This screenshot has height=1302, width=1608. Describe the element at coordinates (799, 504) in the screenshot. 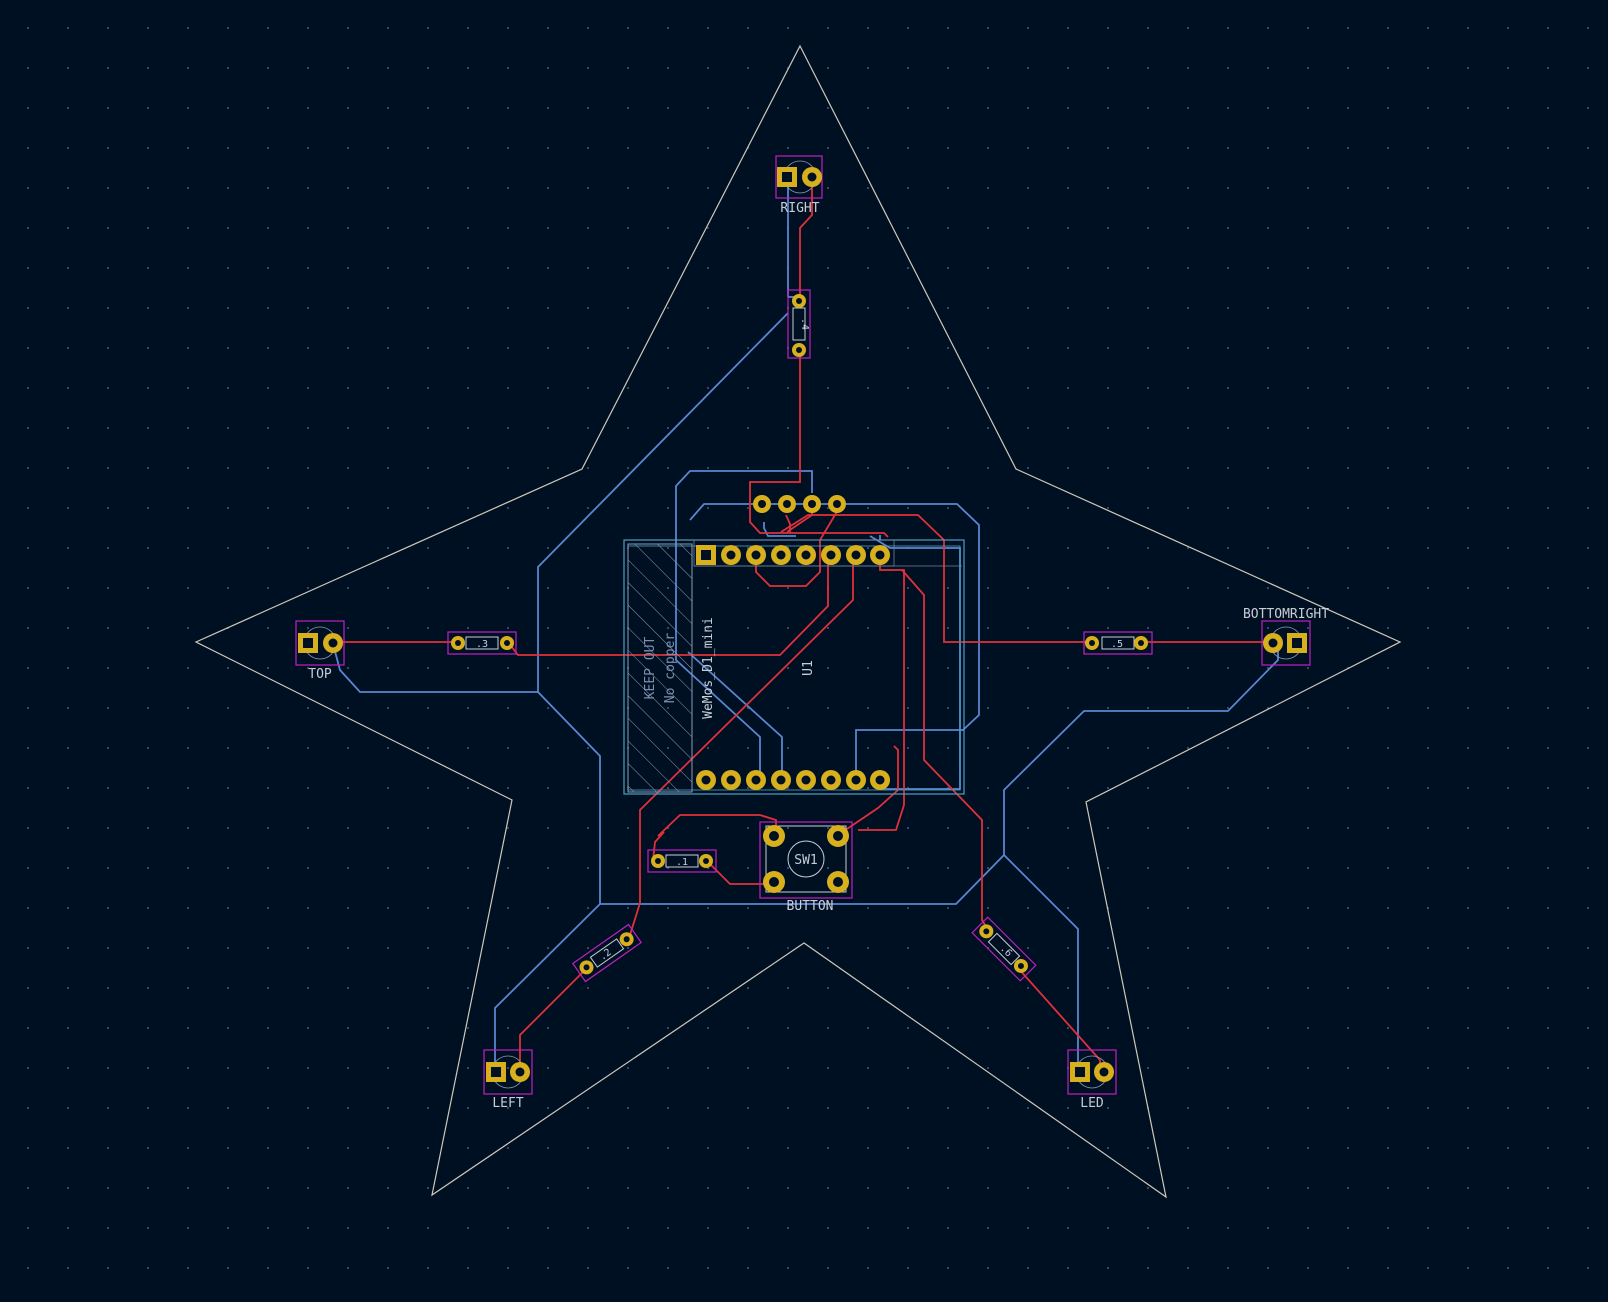

I see `header-4pin` at that location.